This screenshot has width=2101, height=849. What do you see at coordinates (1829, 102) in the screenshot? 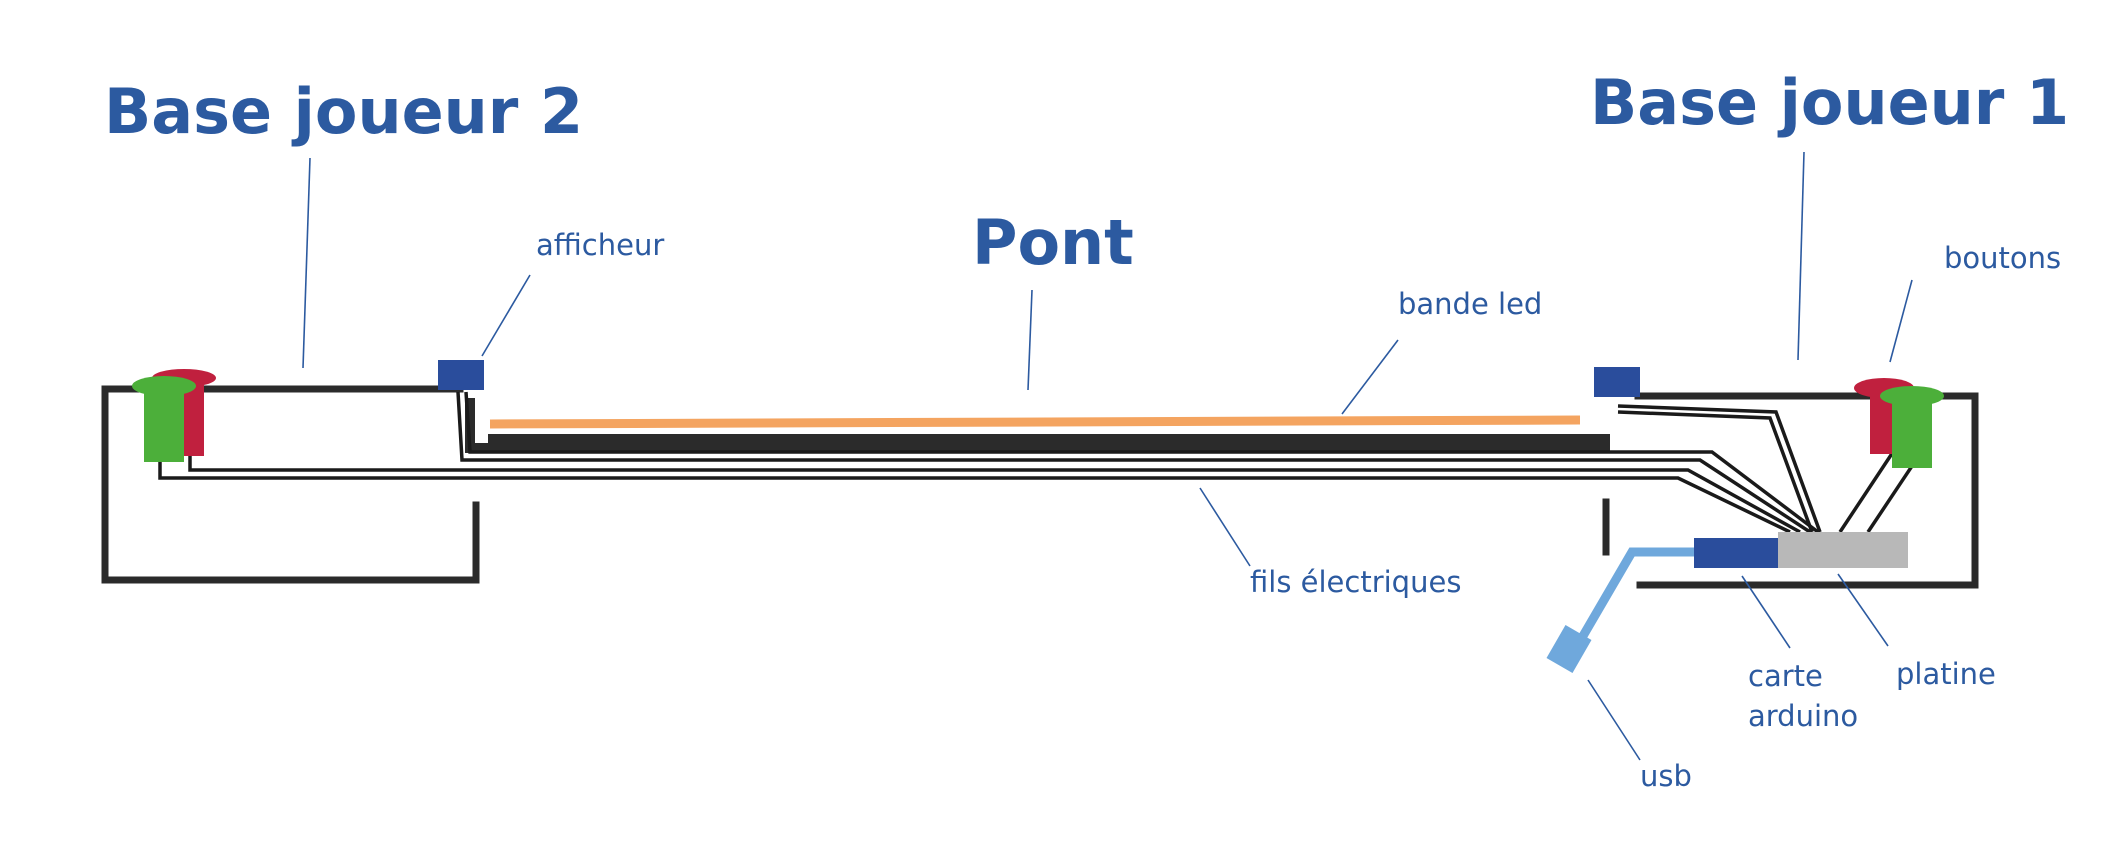
I see `label-base-joueur-1: Base joueur 1` at bounding box center [1829, 102].